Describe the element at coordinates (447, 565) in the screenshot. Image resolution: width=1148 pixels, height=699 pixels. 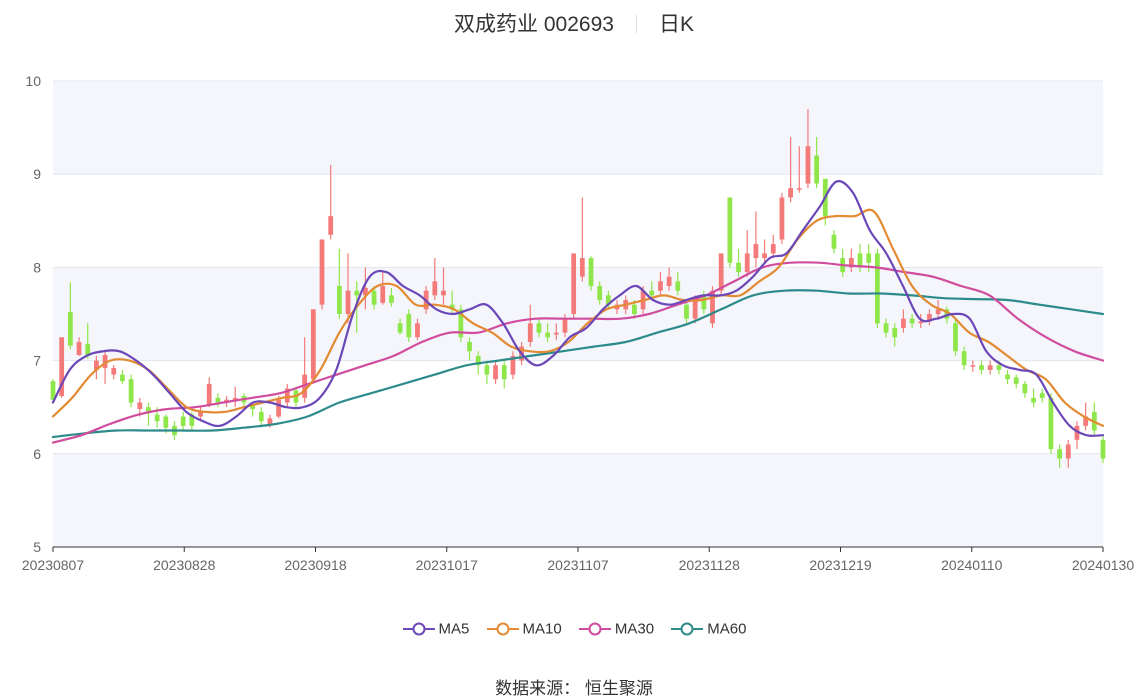
I see `x-tick-label: 20231017` at that location.